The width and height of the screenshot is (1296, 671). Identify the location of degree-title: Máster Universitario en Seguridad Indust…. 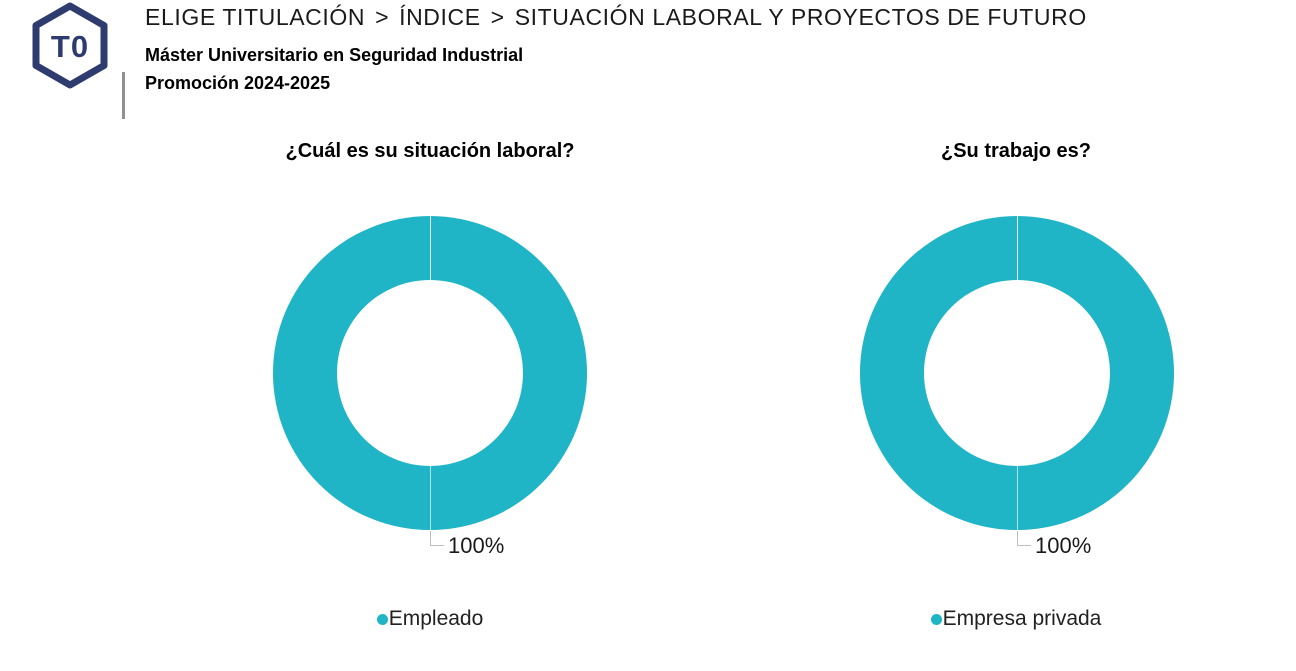
(334, 55).